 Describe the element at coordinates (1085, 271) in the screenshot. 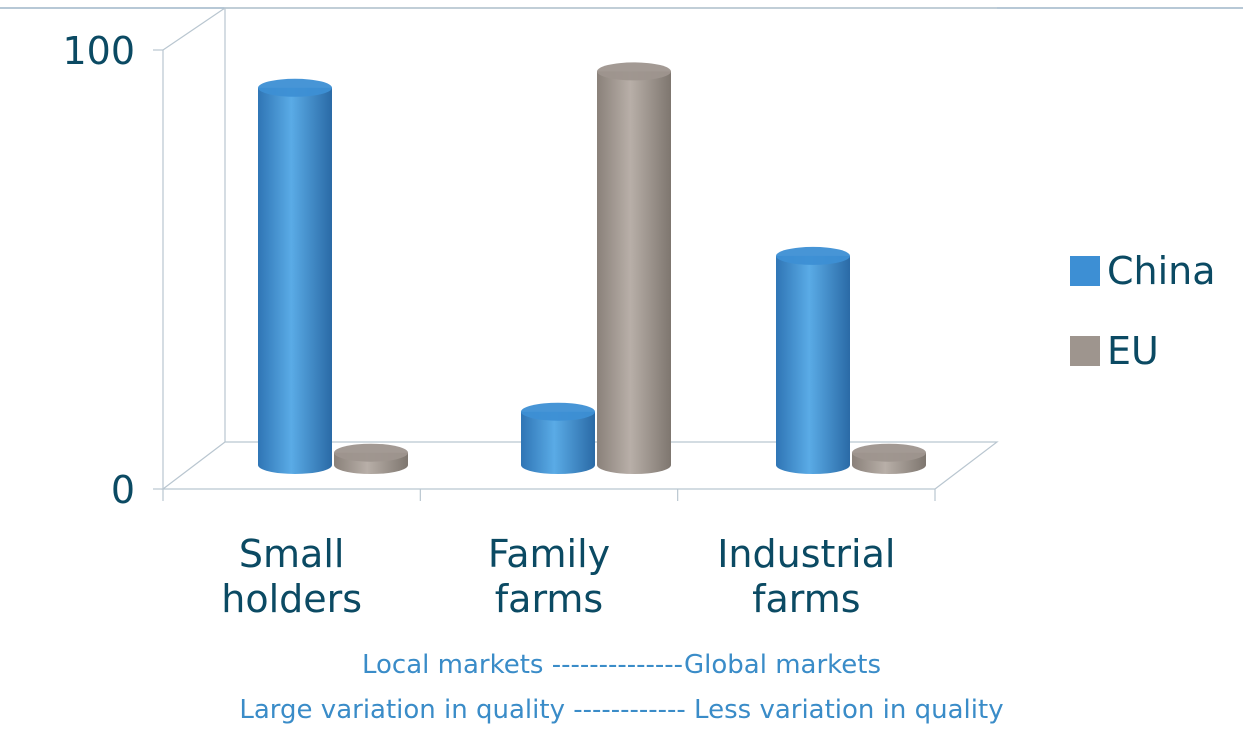

I see `legend-swatch-china` at that location.